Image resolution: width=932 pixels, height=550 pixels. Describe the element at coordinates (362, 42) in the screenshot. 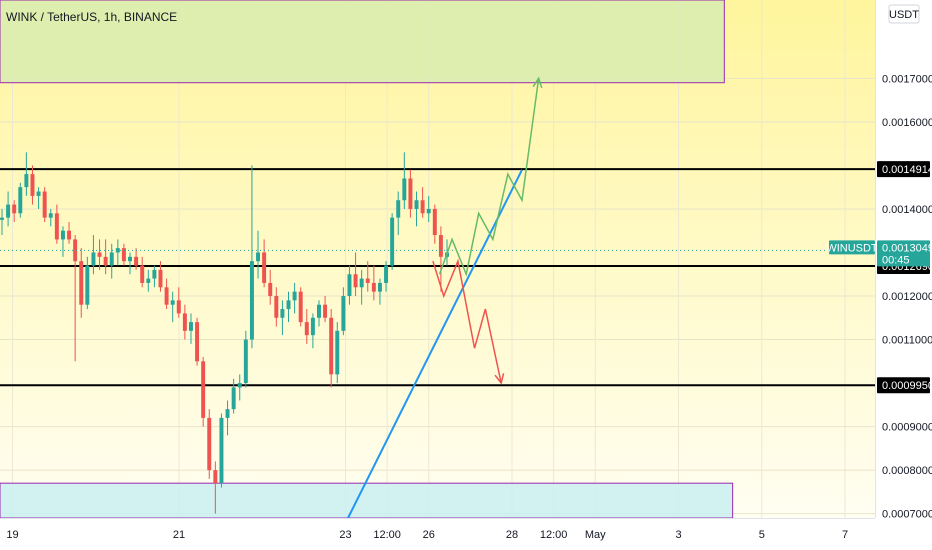

I see `resistance-zone` at that location.